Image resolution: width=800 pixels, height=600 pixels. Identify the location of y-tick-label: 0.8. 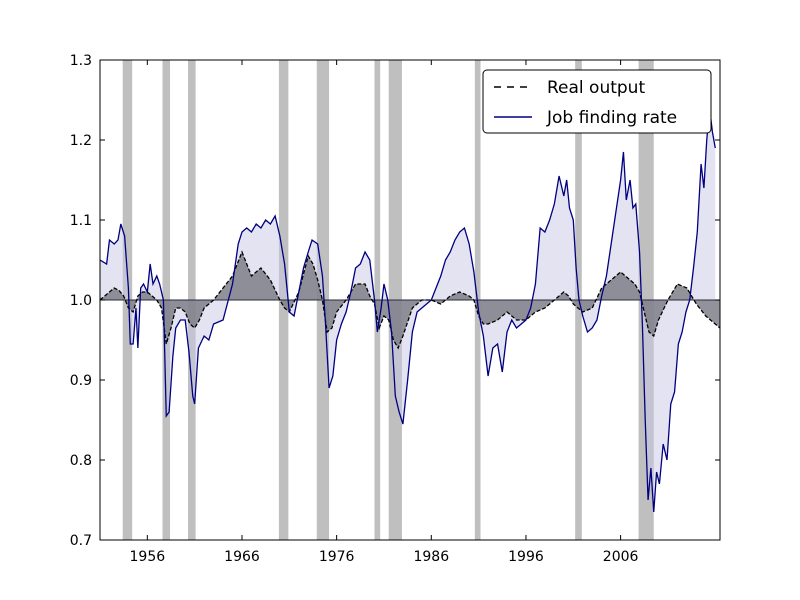
(81, 461).